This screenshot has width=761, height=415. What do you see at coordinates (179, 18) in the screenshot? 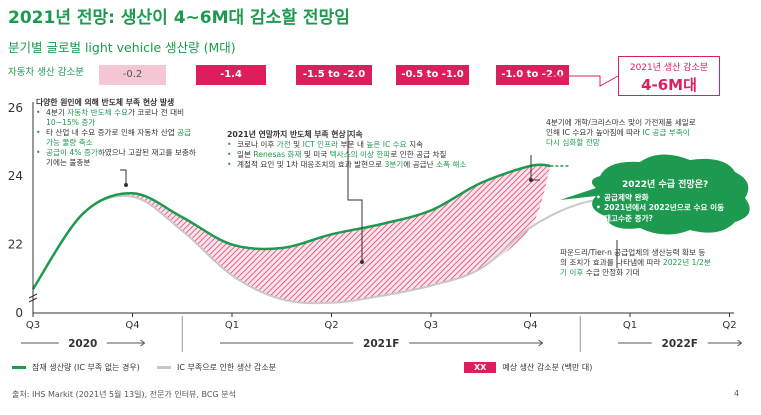
I see `page-title: 2021년 전망: 생산이 4~6M대 감소할 전망임` at bounding box center [179, 18].